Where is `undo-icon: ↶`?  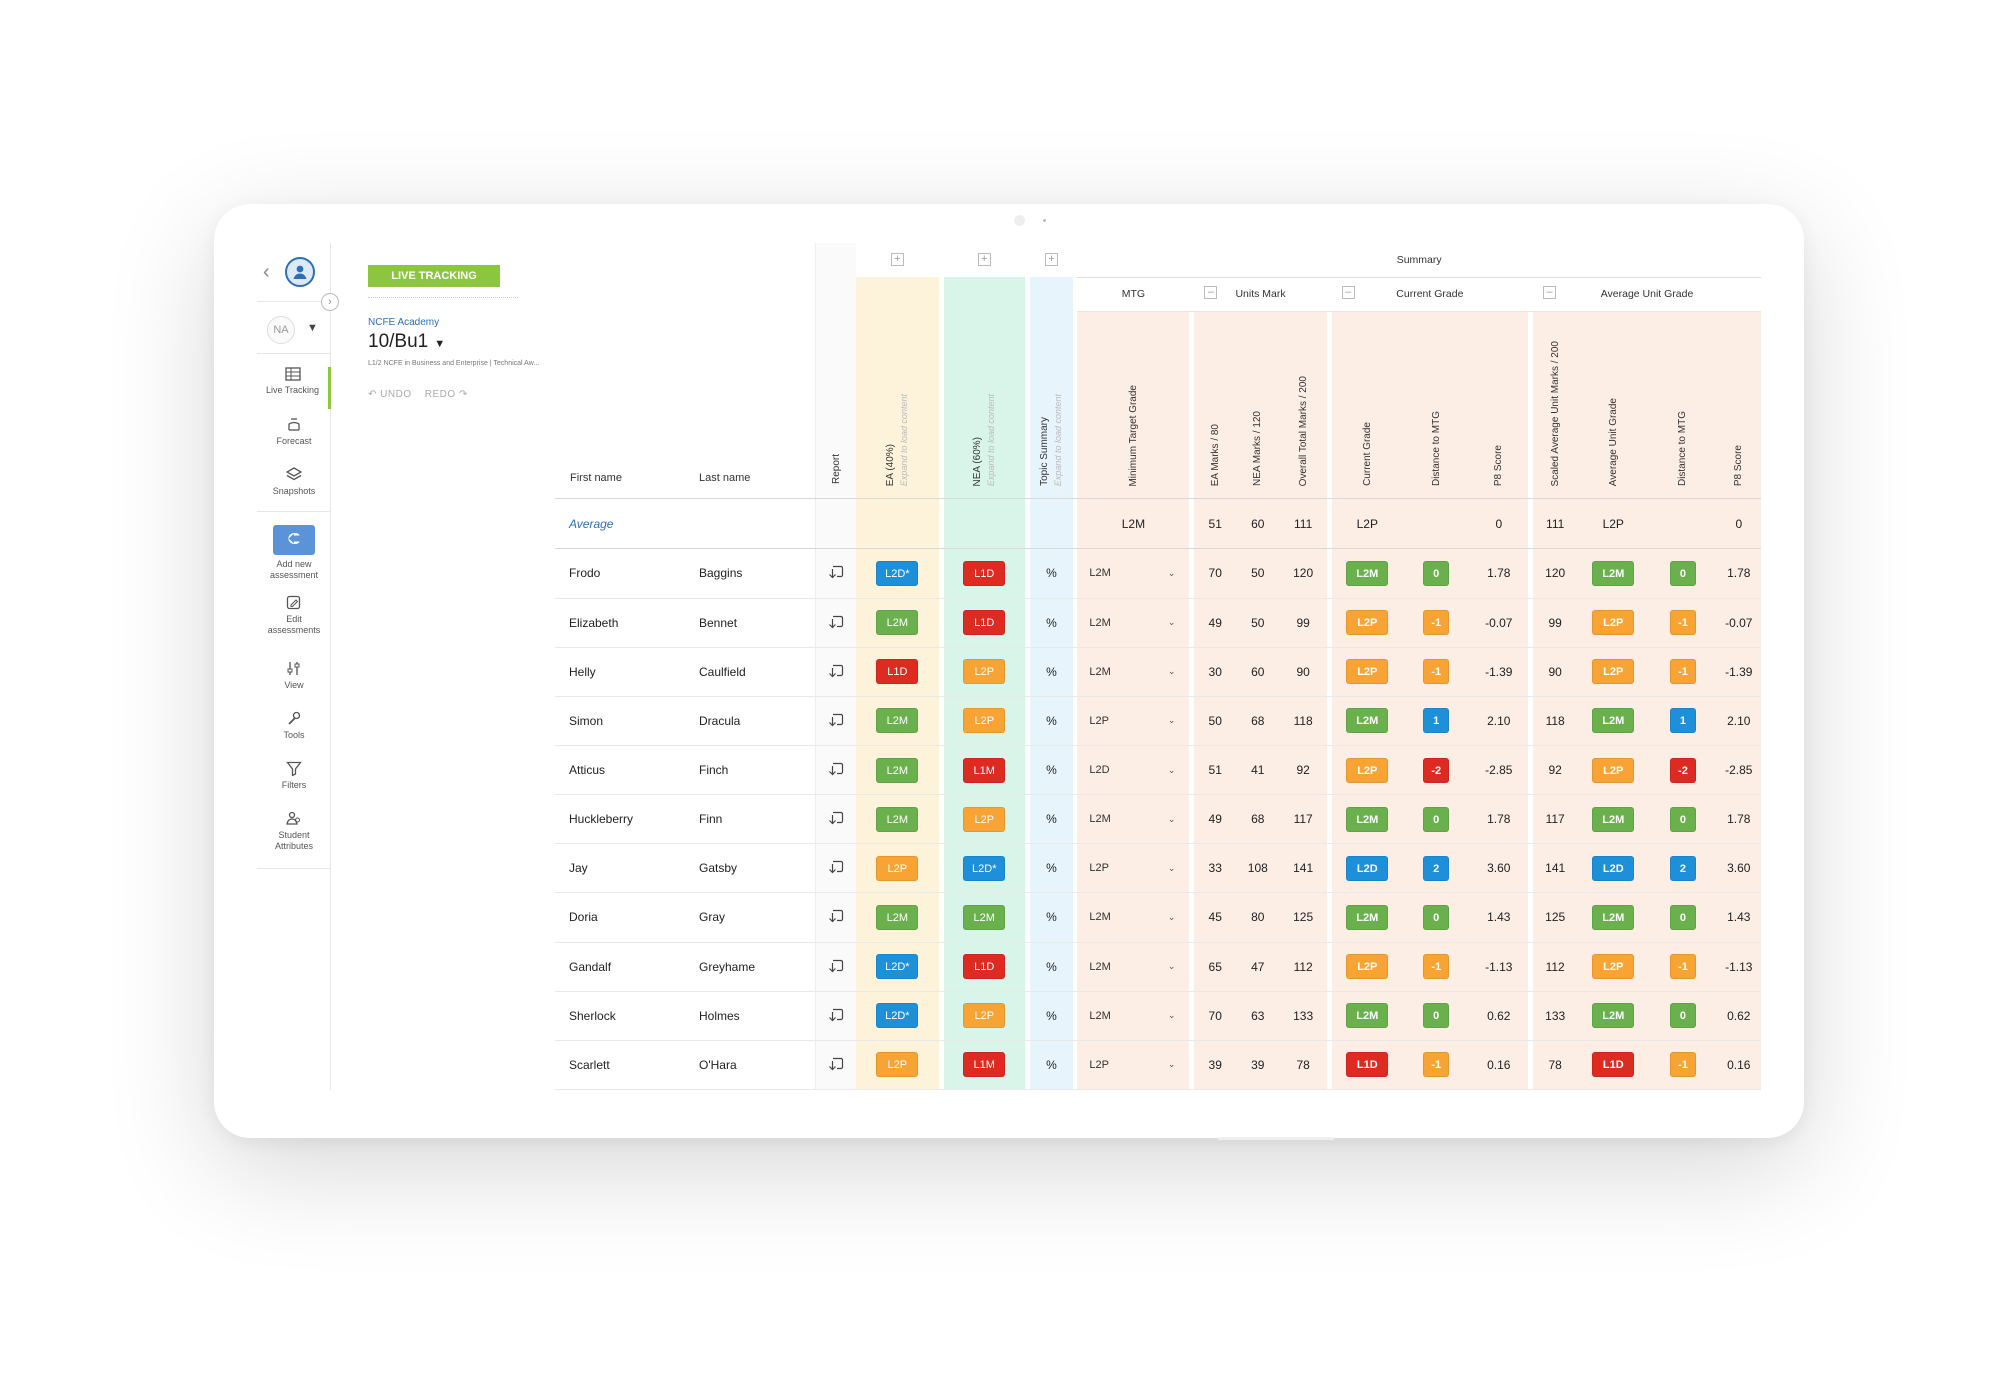
undo-icon: ↶ is located at coordinates (372, 394).